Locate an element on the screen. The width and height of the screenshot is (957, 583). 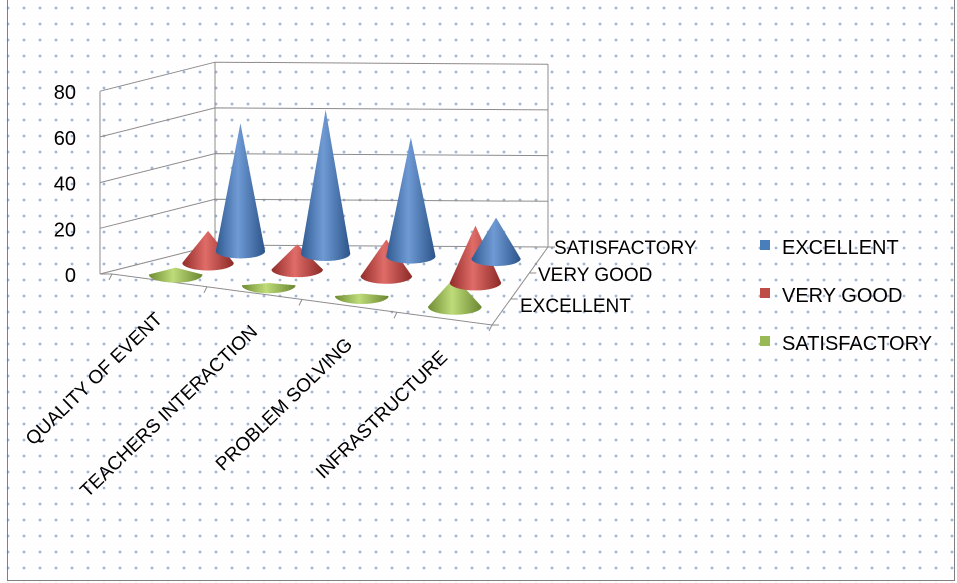
legend: EXCELLENT VERY GOOD SATISFACTORY is located at coordinates (846, 296).